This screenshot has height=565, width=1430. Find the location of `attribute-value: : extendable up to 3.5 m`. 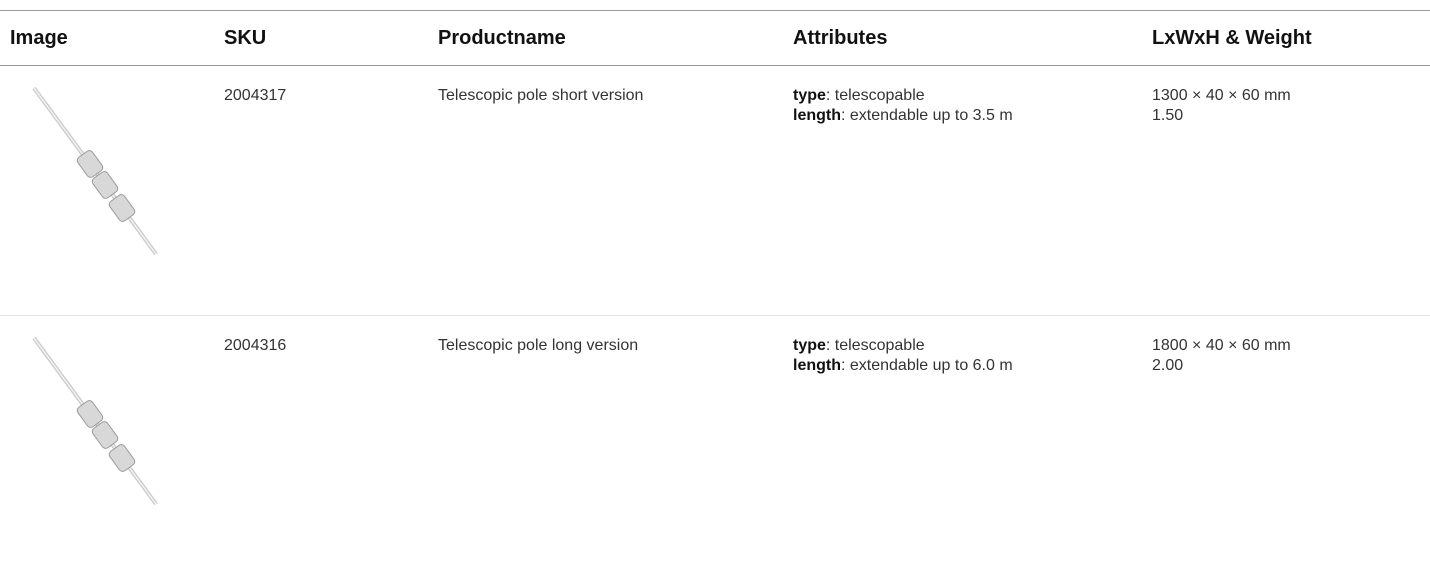

attribute-value: : extendable up to 3.5 m is located at coordinates (927, 115).